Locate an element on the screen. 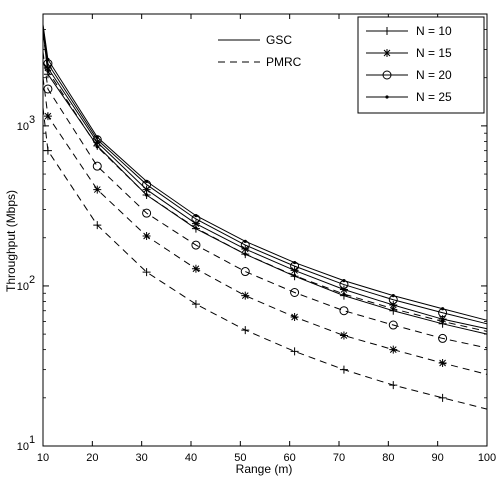  legend-label: N = 10 is located at coordinates (434, 31).